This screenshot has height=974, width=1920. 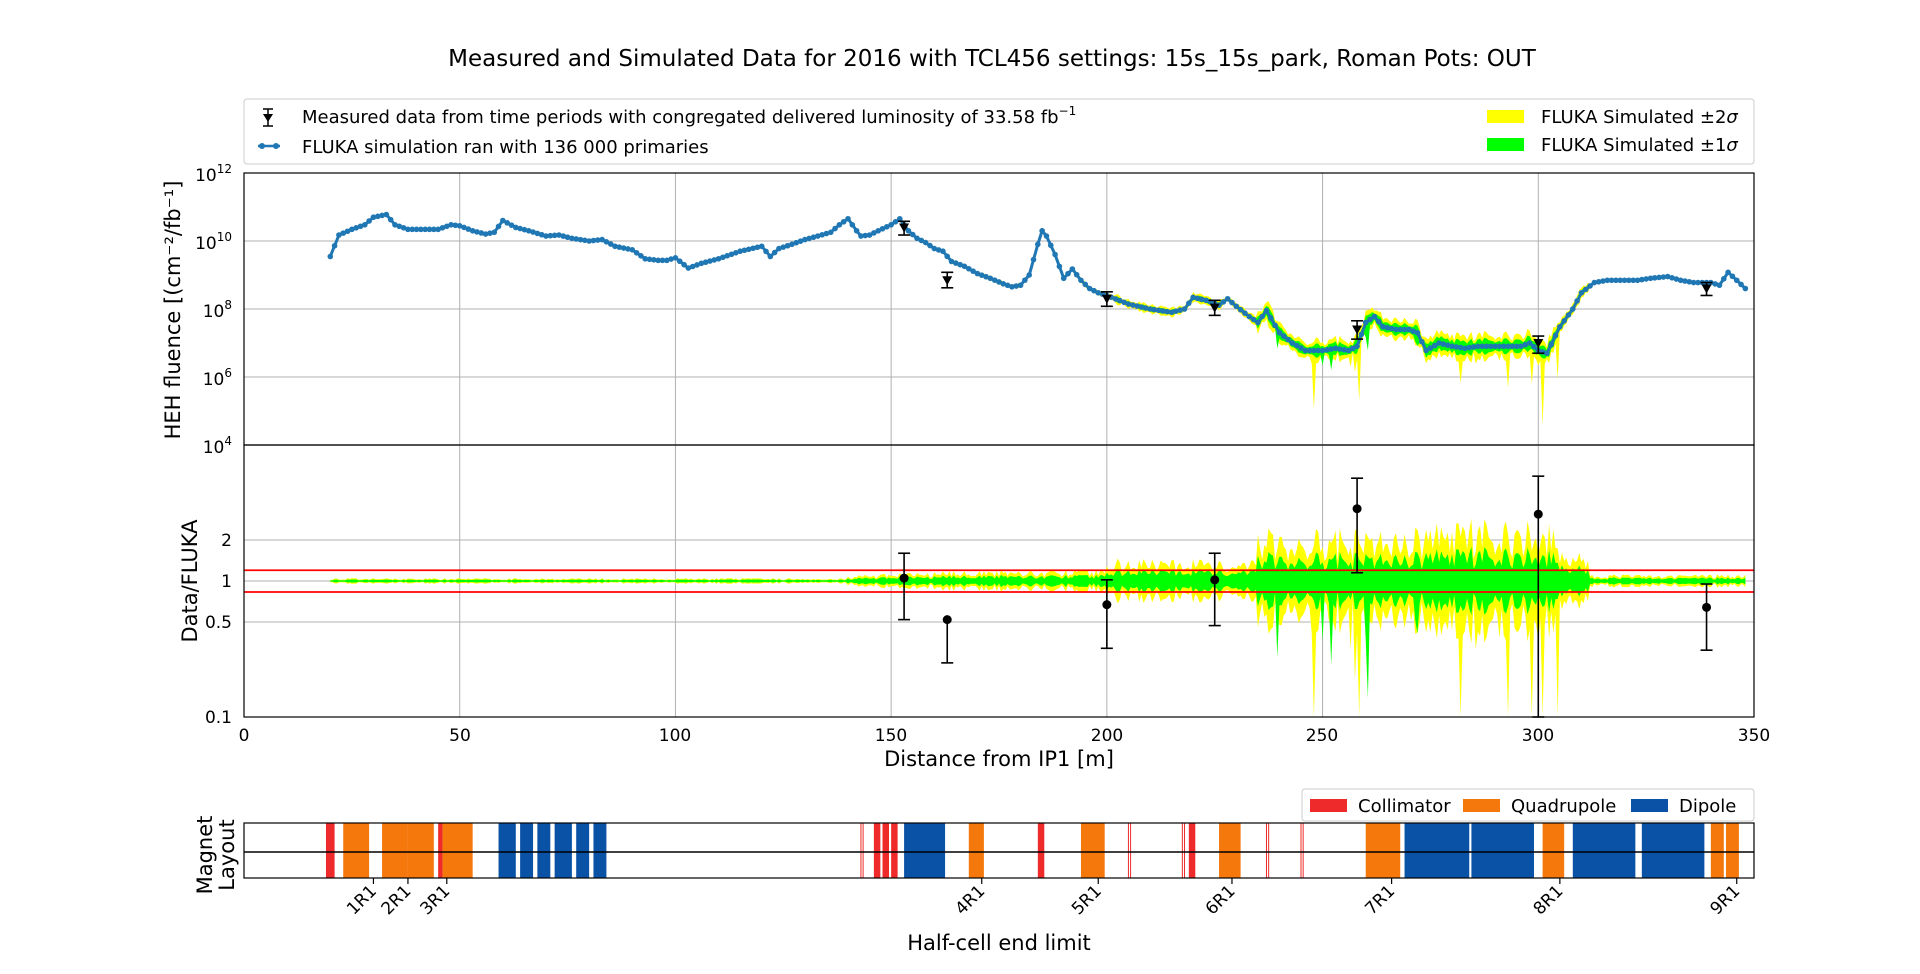 I want to click on xlabel: Distance from IP1 [m], so click(x=999, y=759).